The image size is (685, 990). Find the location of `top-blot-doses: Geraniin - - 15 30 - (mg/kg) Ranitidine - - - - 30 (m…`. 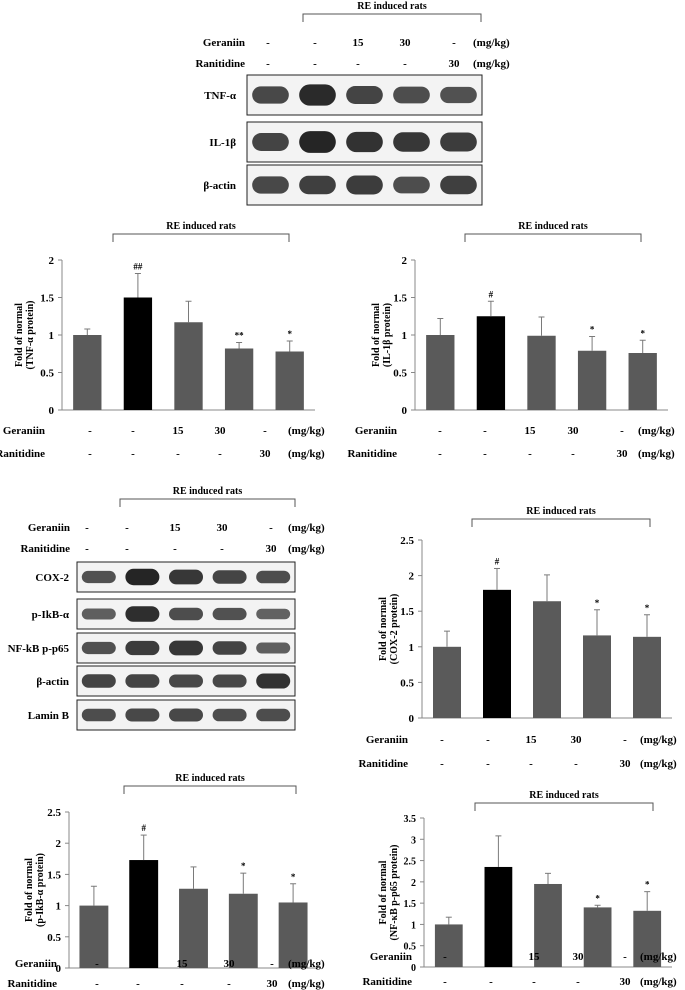

top-blot-doses: Geraniin - - 15 30 - (mg/kg) Ranitidine - - - - 30 (m… is located at coordinates (352, 53).